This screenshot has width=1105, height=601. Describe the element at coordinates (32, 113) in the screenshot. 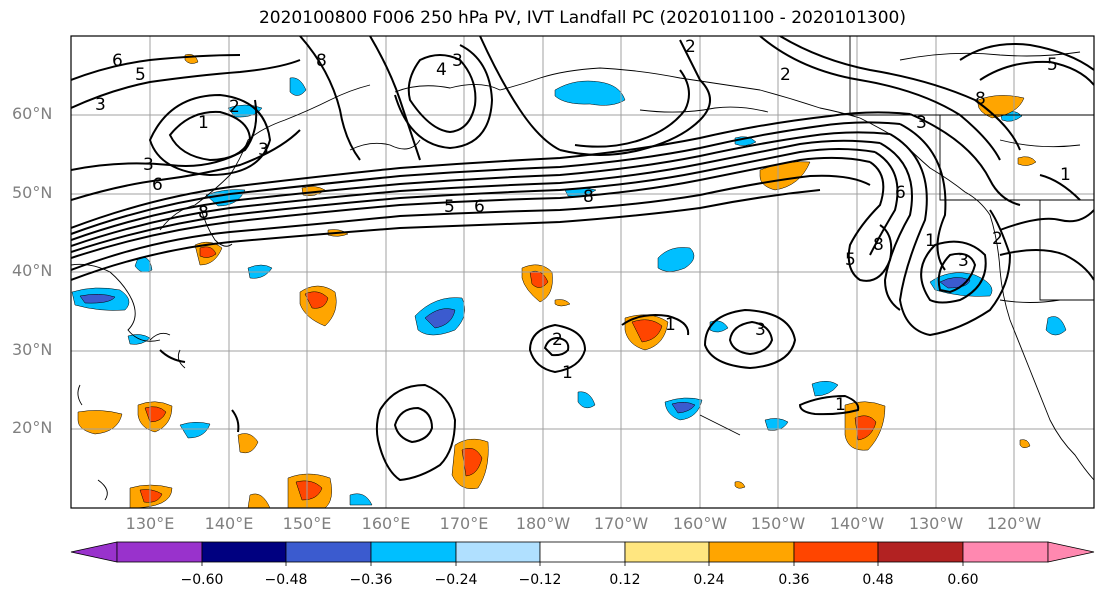

I see `lat-label: 60°N` at that location.